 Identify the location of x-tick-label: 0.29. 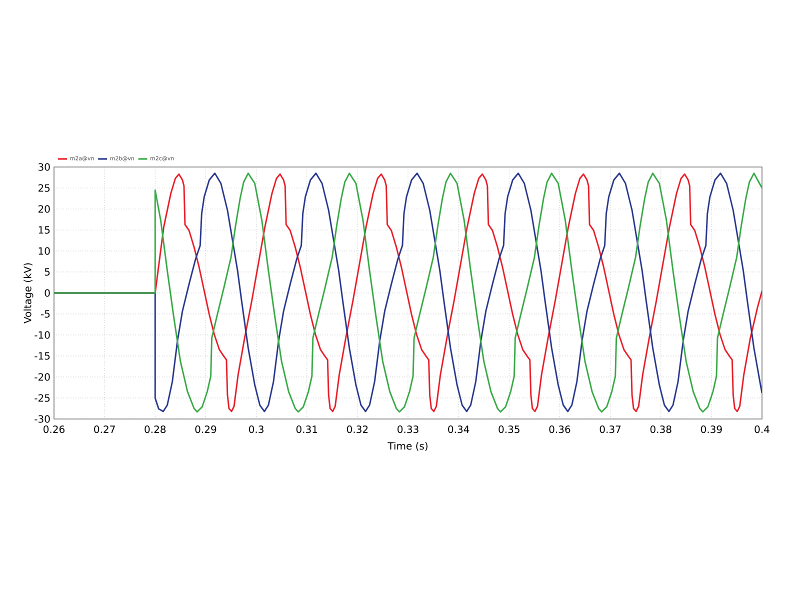
(205, 430).